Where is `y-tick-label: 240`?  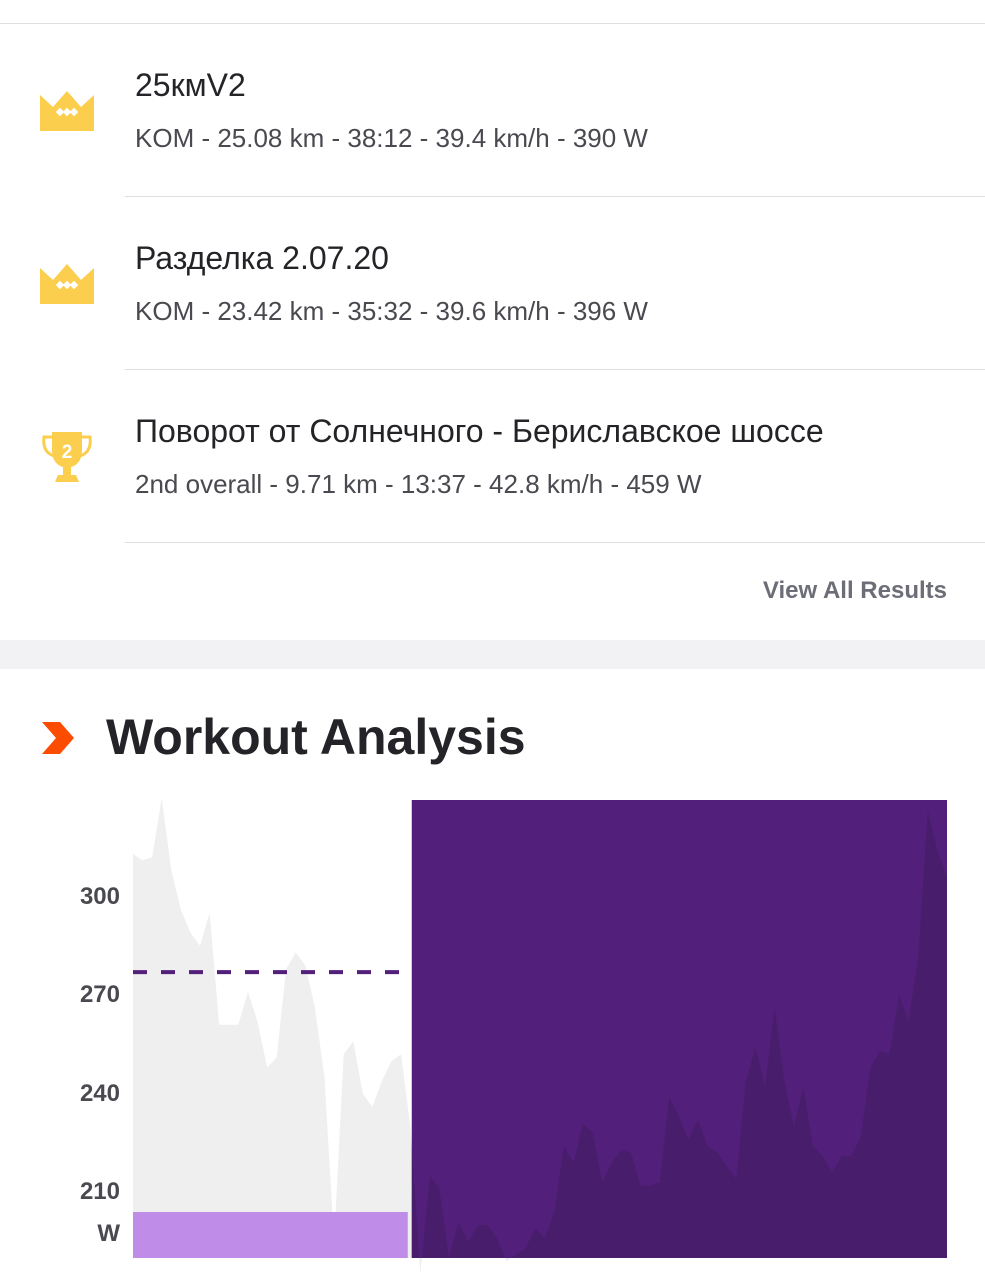 y-tick-label: 240 is located at coordinates (99, 1093).